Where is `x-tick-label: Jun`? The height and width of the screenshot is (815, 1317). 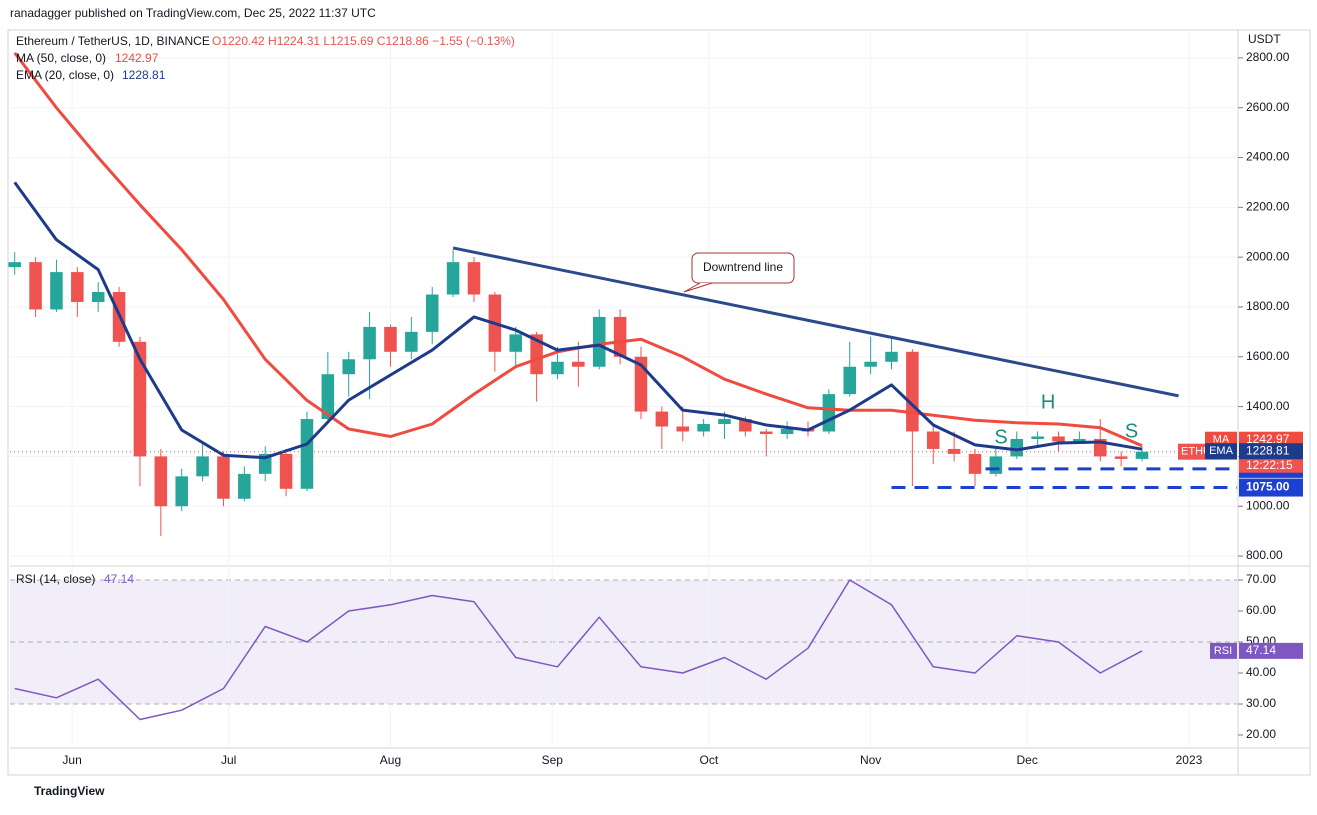 x-tick-label: Jun is located at coordinates (71, 760).